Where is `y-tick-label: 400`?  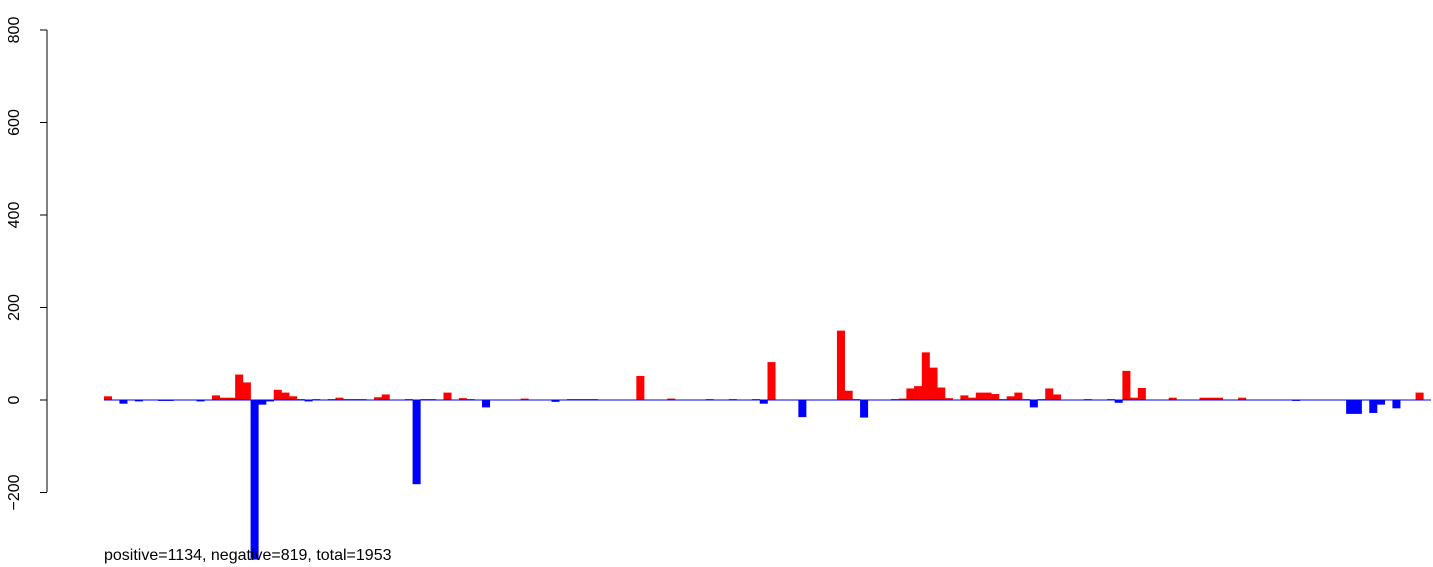
y-tick-label: 400 is located at coordinates (14, 215).